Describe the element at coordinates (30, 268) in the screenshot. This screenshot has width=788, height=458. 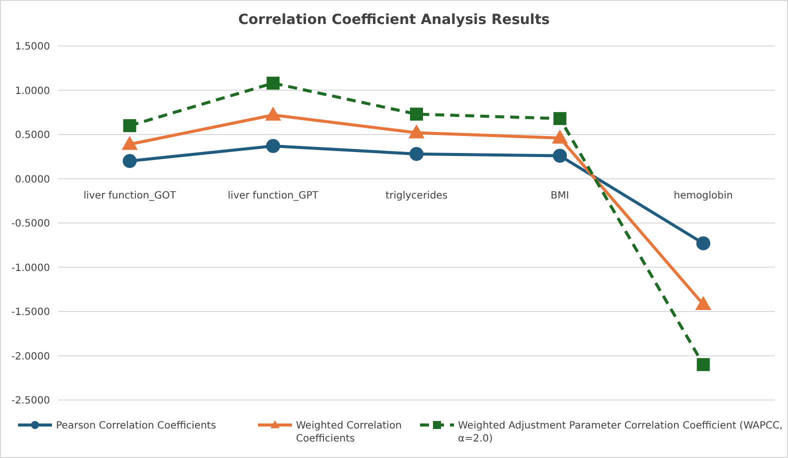
I see `y-tick-label: -1.0000` at that location.